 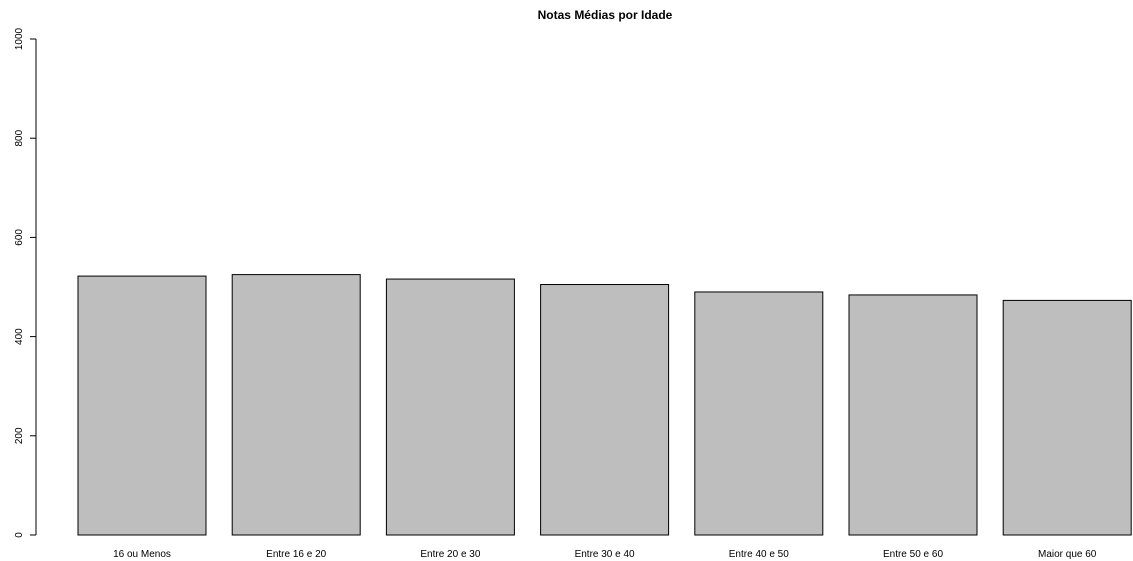 What do you see at coordinates (296, 554) in the screenshot?
I see `x-tick-label: Entre 16 e 20` at bounding box center [296, 554].